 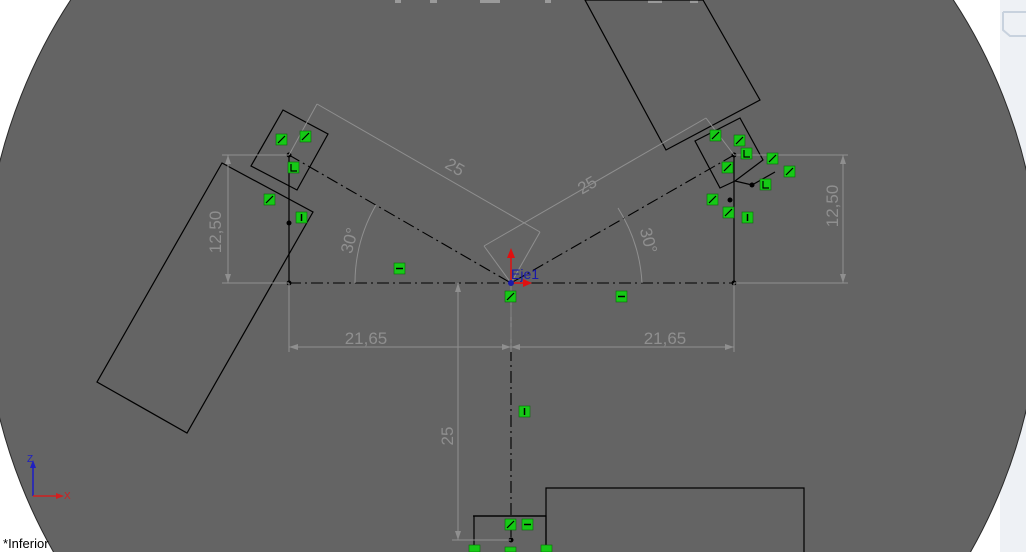 I want to click on right-length-ext-line, so click(x=497, y=264).